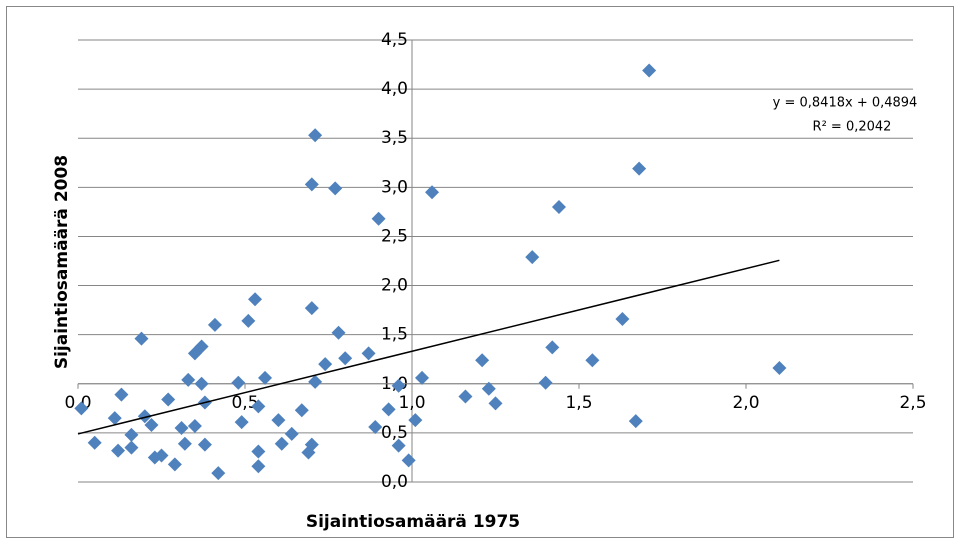  I want to click on y-axis-title: Sijaintiosamäärä 2008, so click(62, 262).